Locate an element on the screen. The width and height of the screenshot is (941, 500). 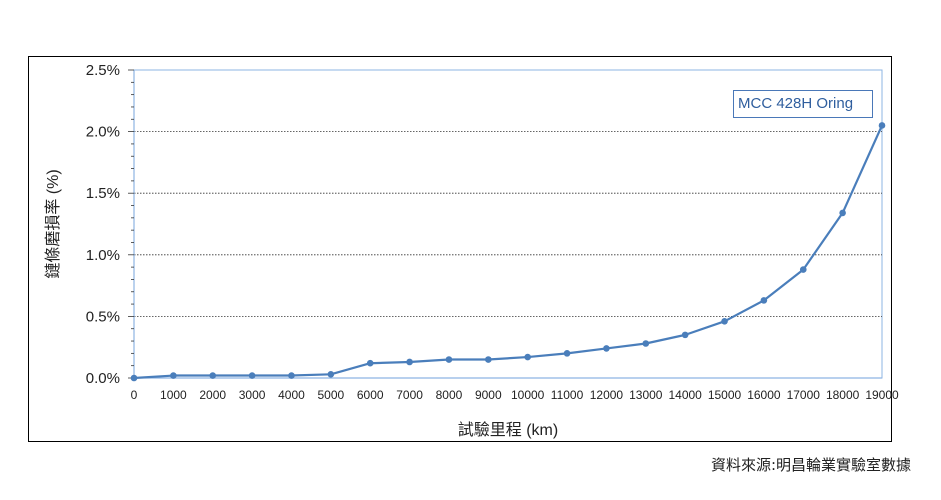
x-tick-label: 15000 is located at coordinates (725, 395).